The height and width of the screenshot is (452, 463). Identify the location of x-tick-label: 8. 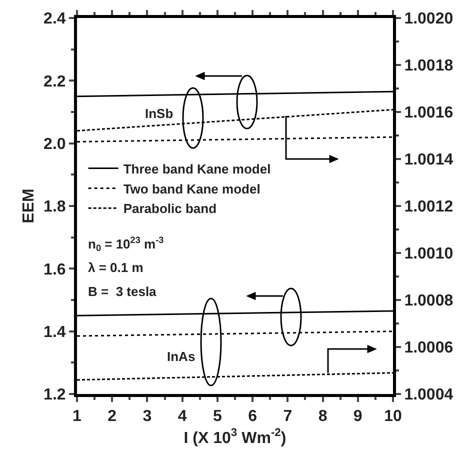
(323, 417).